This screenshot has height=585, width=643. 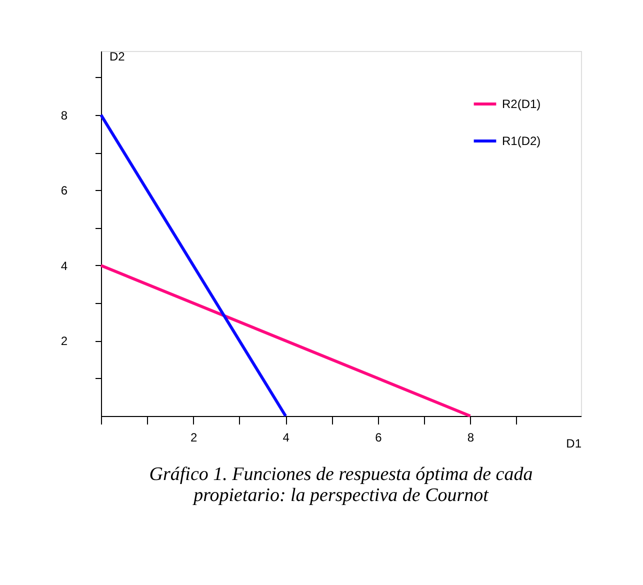 What do you see at coordinates (194, 437) in the screenshot?
I see `x-tick-label: 2` at bounding box center [194, 437].